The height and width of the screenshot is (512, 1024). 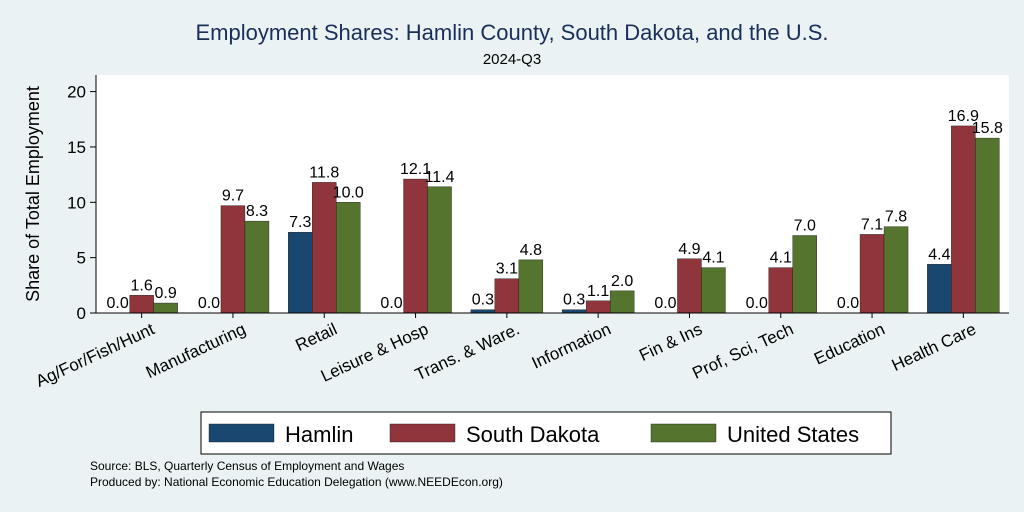 I want to click on legend-box, so click(x=546, y=433).